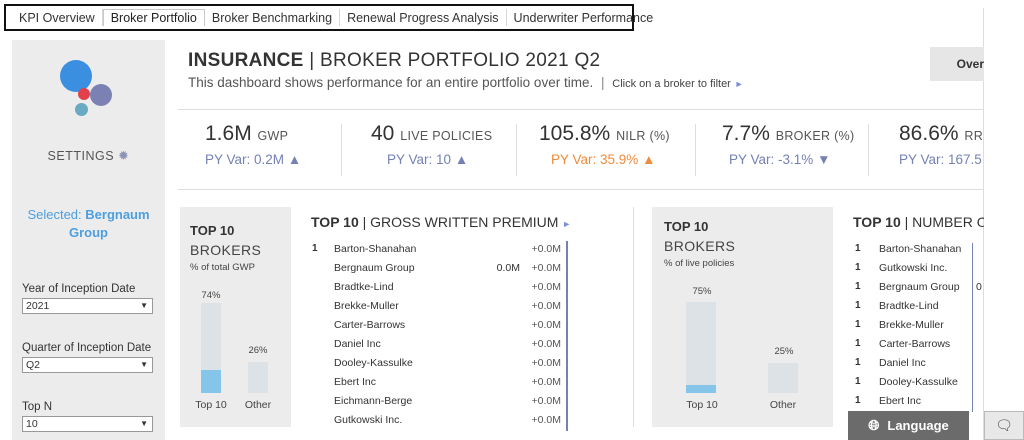  What do you see at coordinates (124, 155) in the screenshot?
I see `gear-icon: ✹` at bounding box center [124, 155].